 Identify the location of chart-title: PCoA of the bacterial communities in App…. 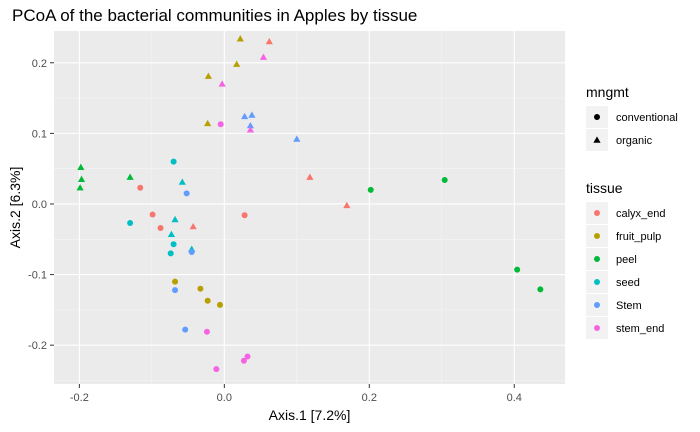
(215, 15).